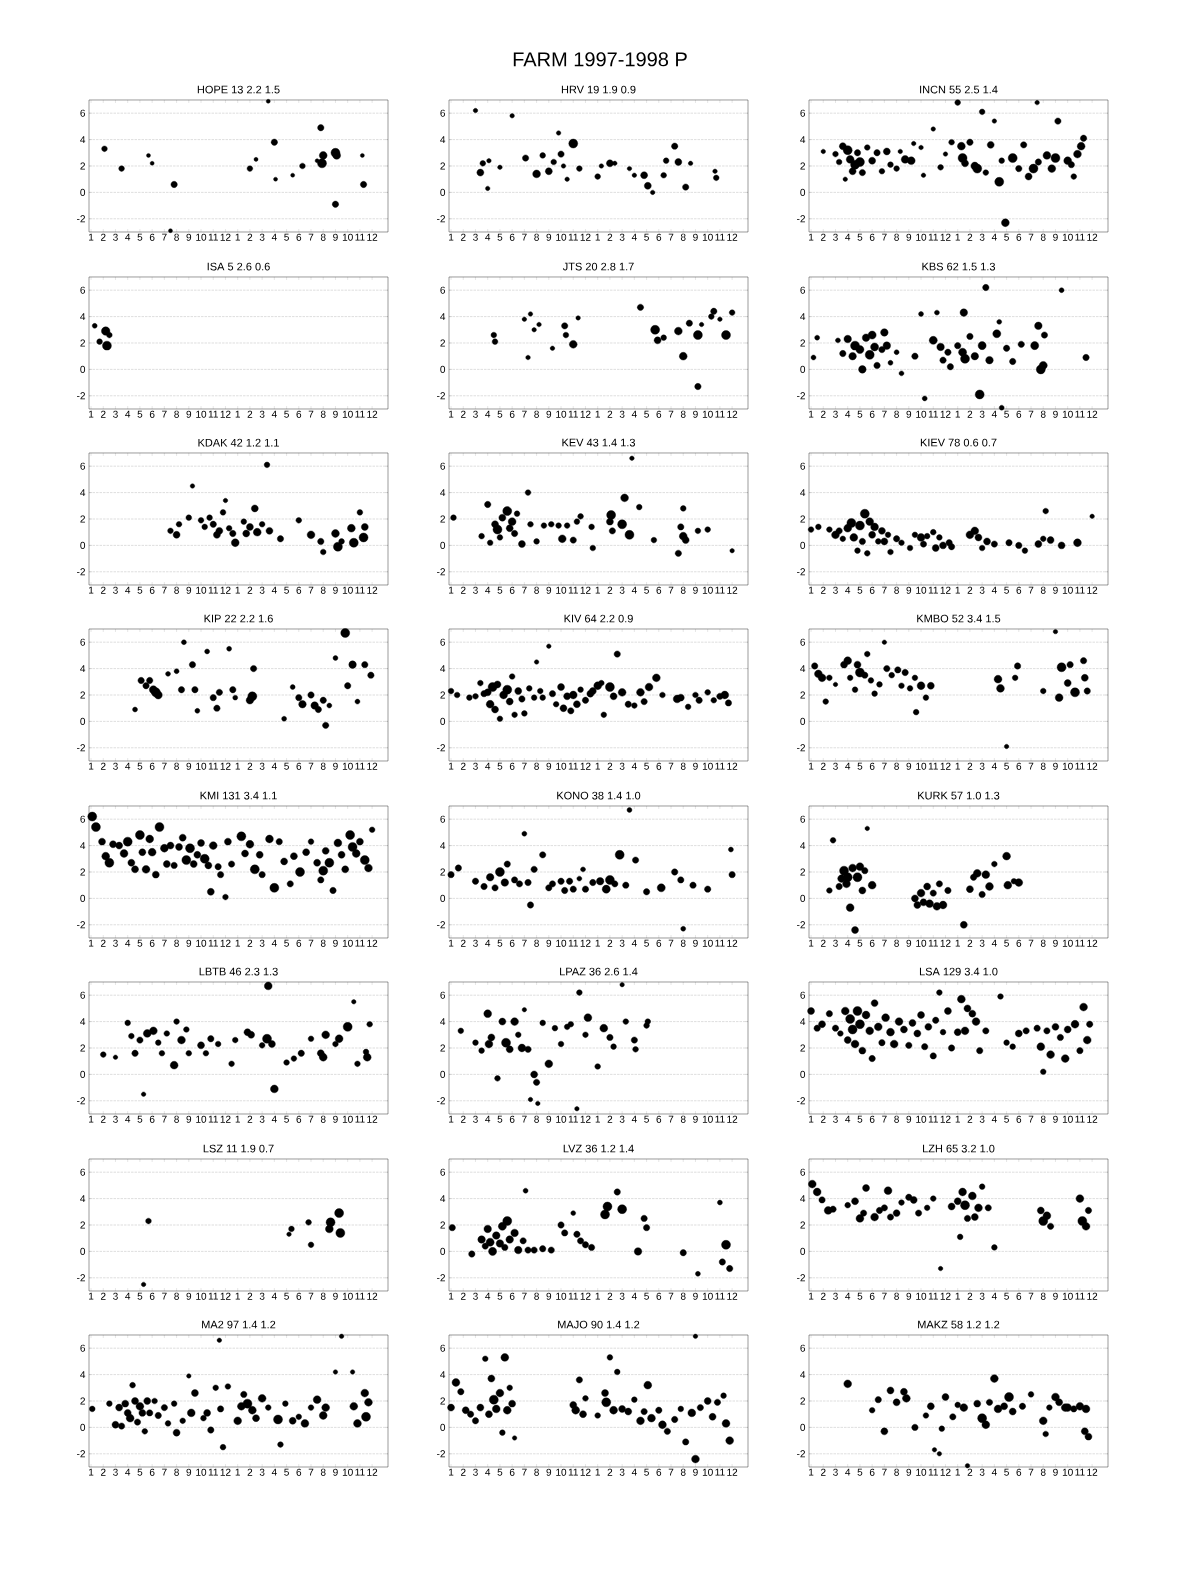 Image resolution: width=1200 pixels, height=1575 pixels. Describe the element at coordinates (959, 618) in the screenshot. I see `chart-title: KMBO 52 3.4 1.5` at that location.